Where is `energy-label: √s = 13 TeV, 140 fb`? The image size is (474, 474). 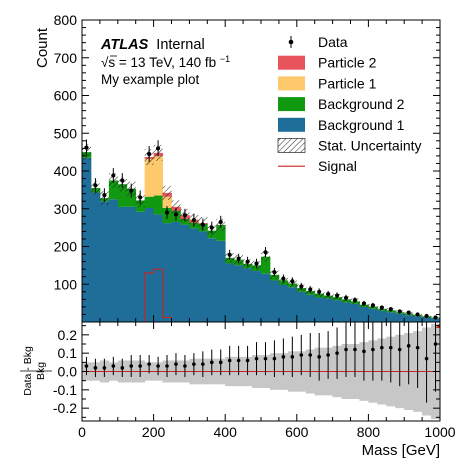
energy-label: √s = 13 TeV, 140 fb is located at coordinates (158, 62).